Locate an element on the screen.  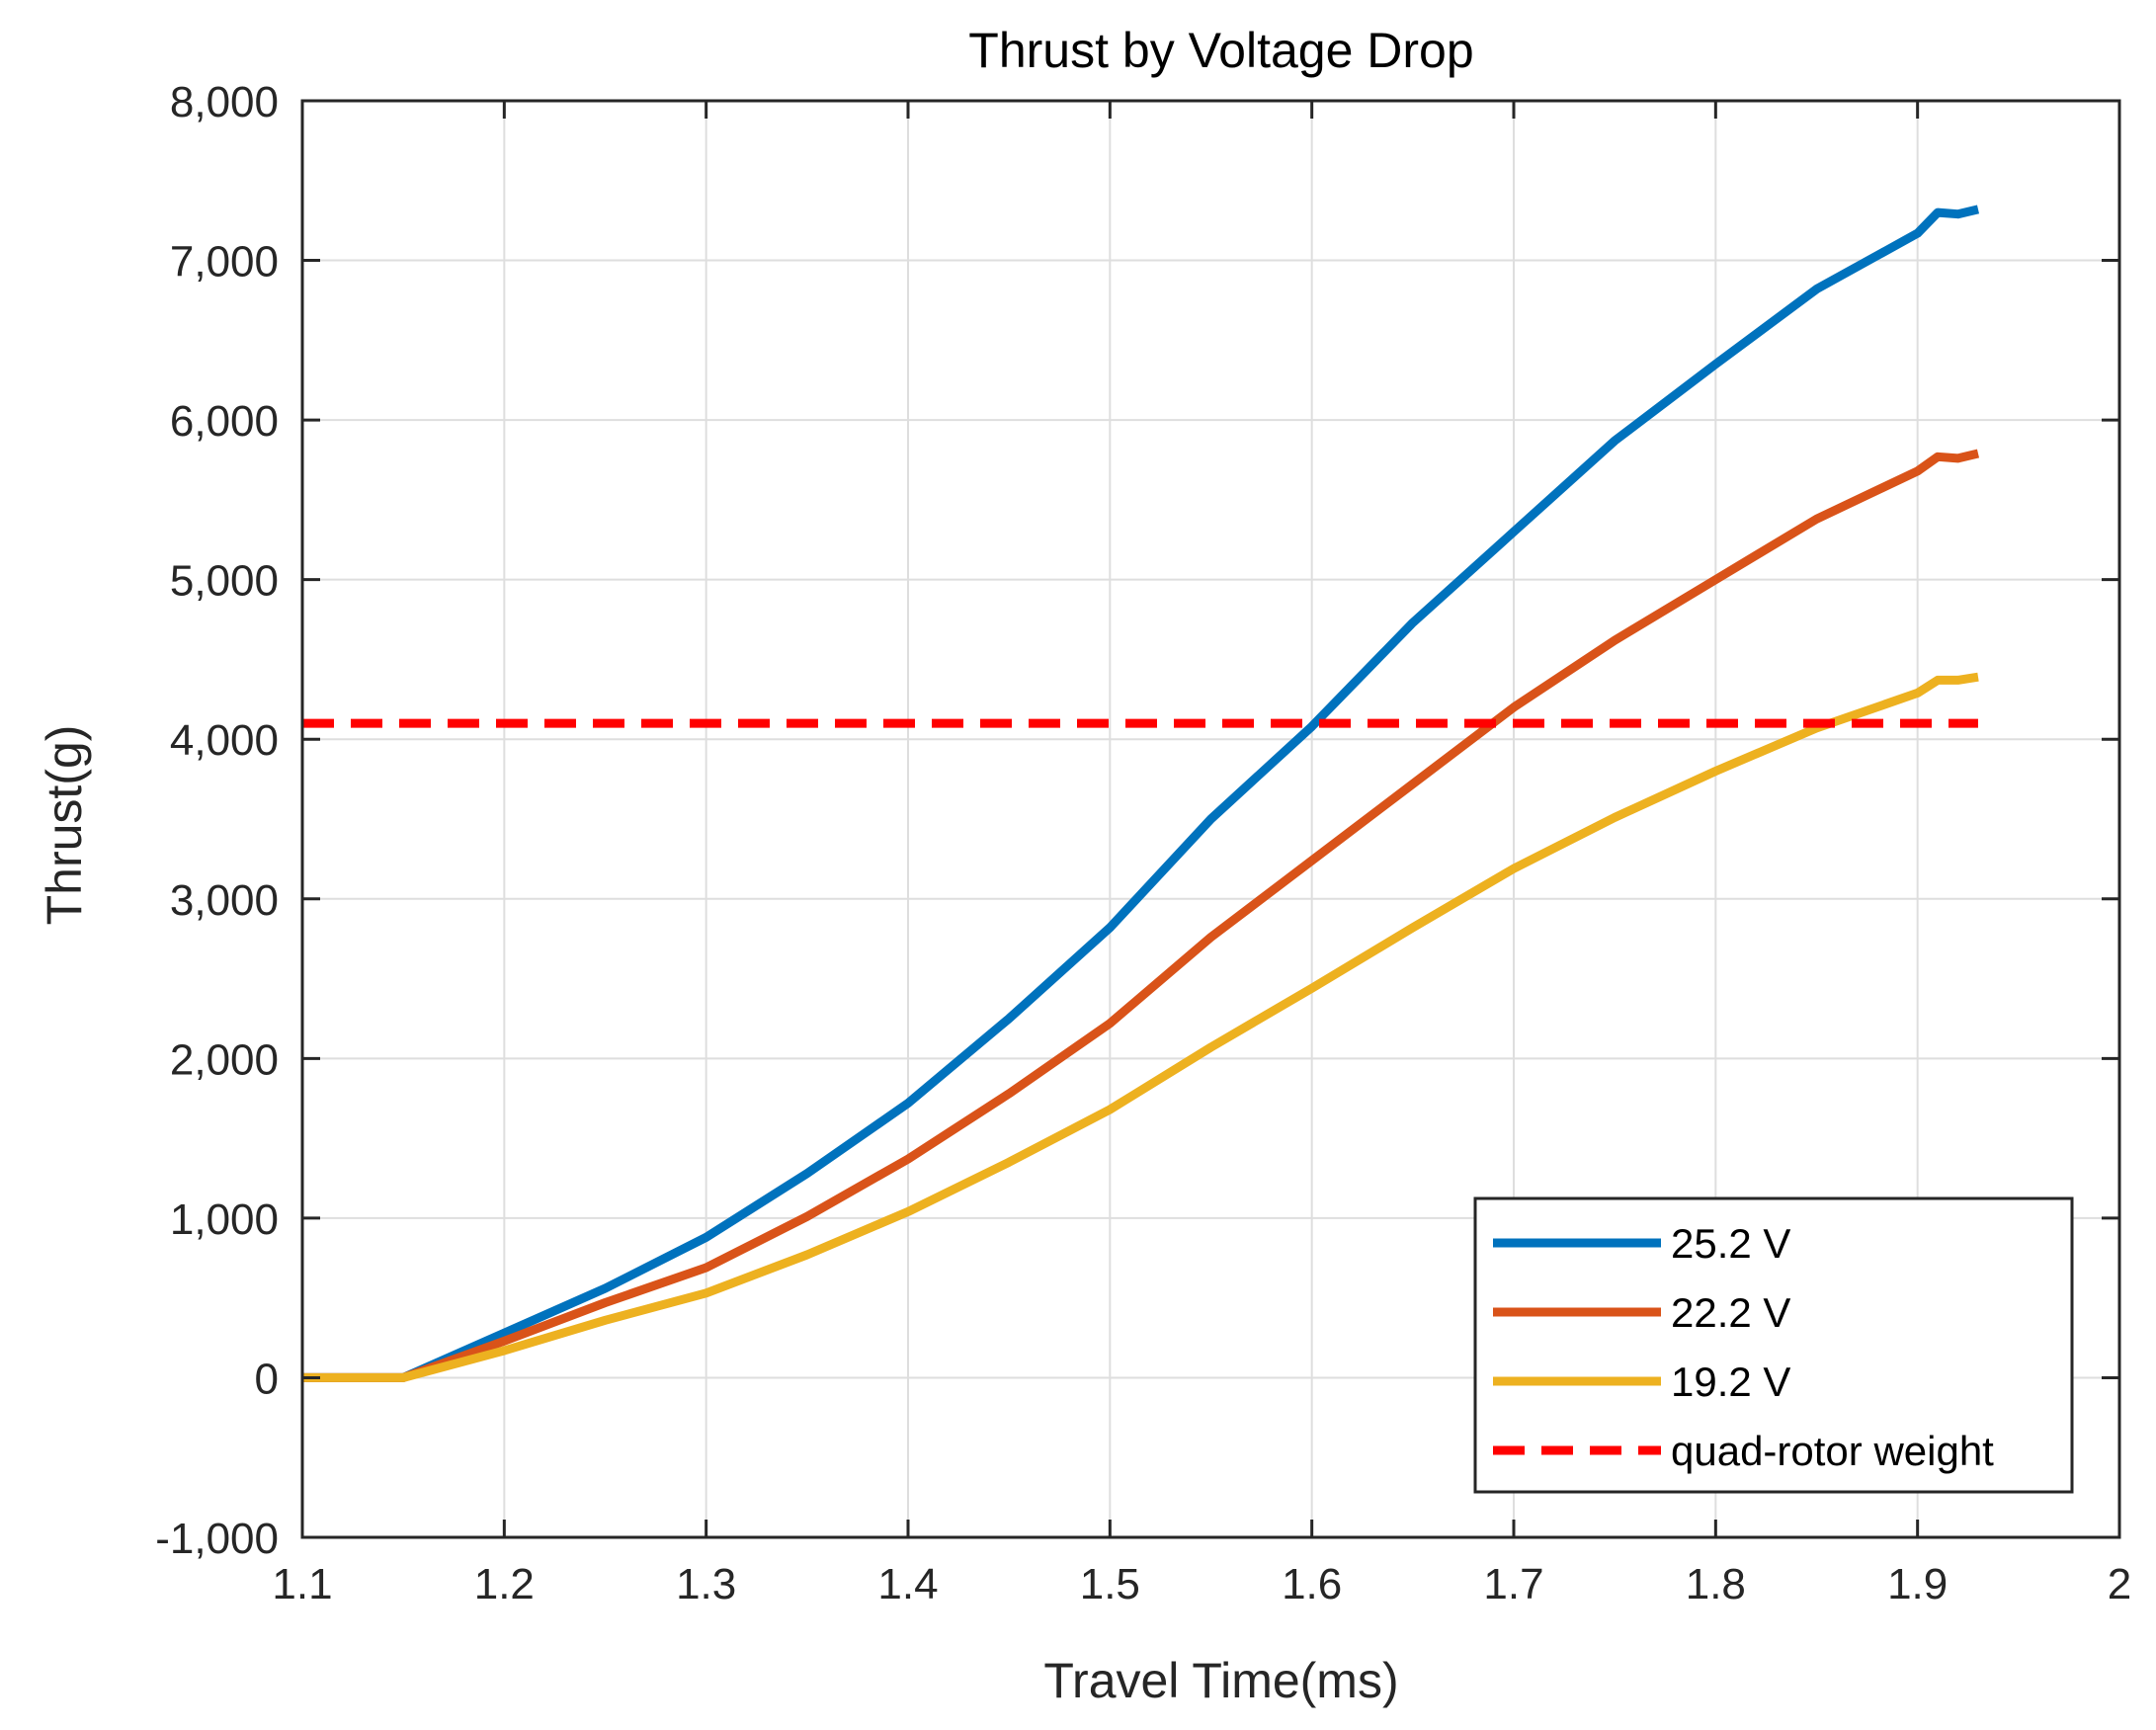
y-tick-label-8: 7,000 is located at coordinates (224, 262).